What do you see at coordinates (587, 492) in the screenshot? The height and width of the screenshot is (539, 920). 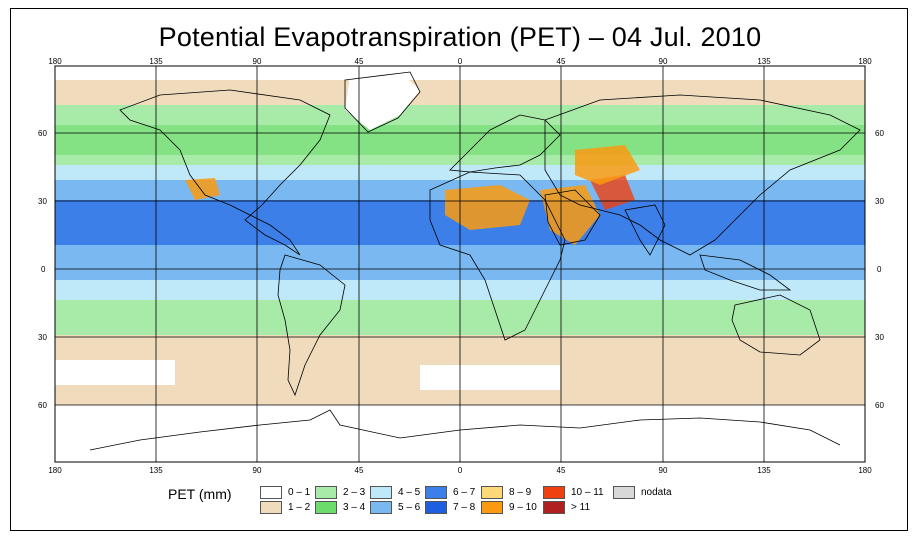 I see `legend-label-10-11: 10 – 11` at bounding box center [587, 492].